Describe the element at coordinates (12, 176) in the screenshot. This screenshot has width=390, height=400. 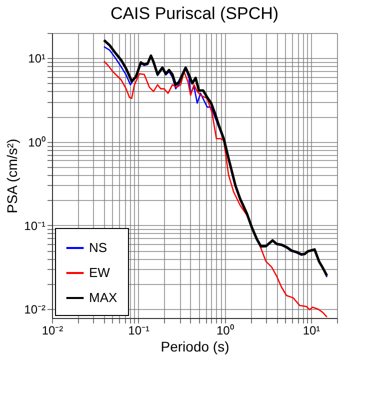
I see `y-axis-title: PSA (cm/s²)` at that location.